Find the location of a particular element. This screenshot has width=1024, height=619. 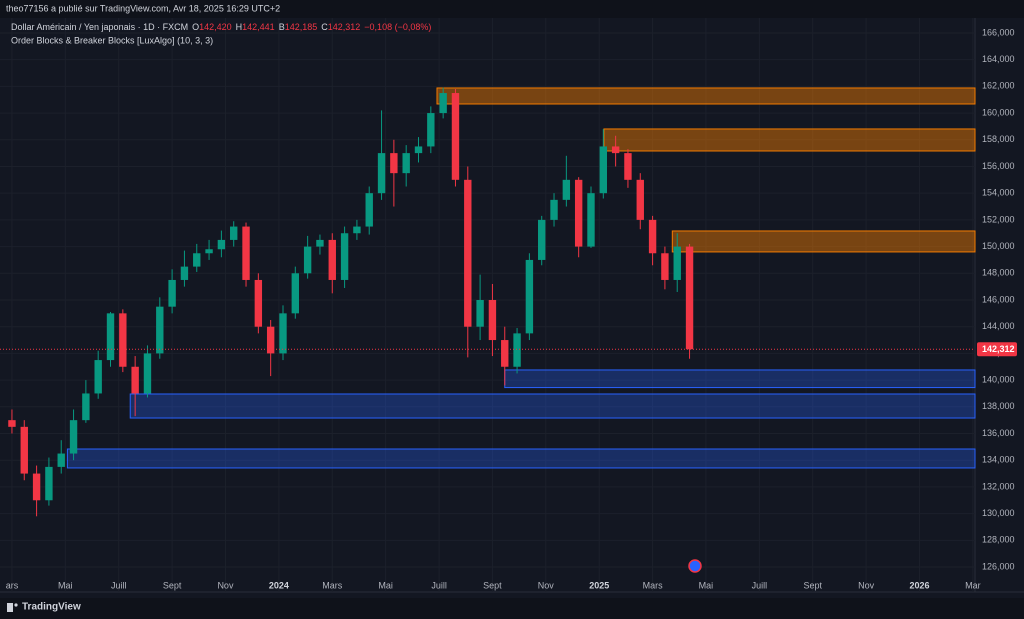

y-tick-label: 132,000 is located at coordinates (998, 486).